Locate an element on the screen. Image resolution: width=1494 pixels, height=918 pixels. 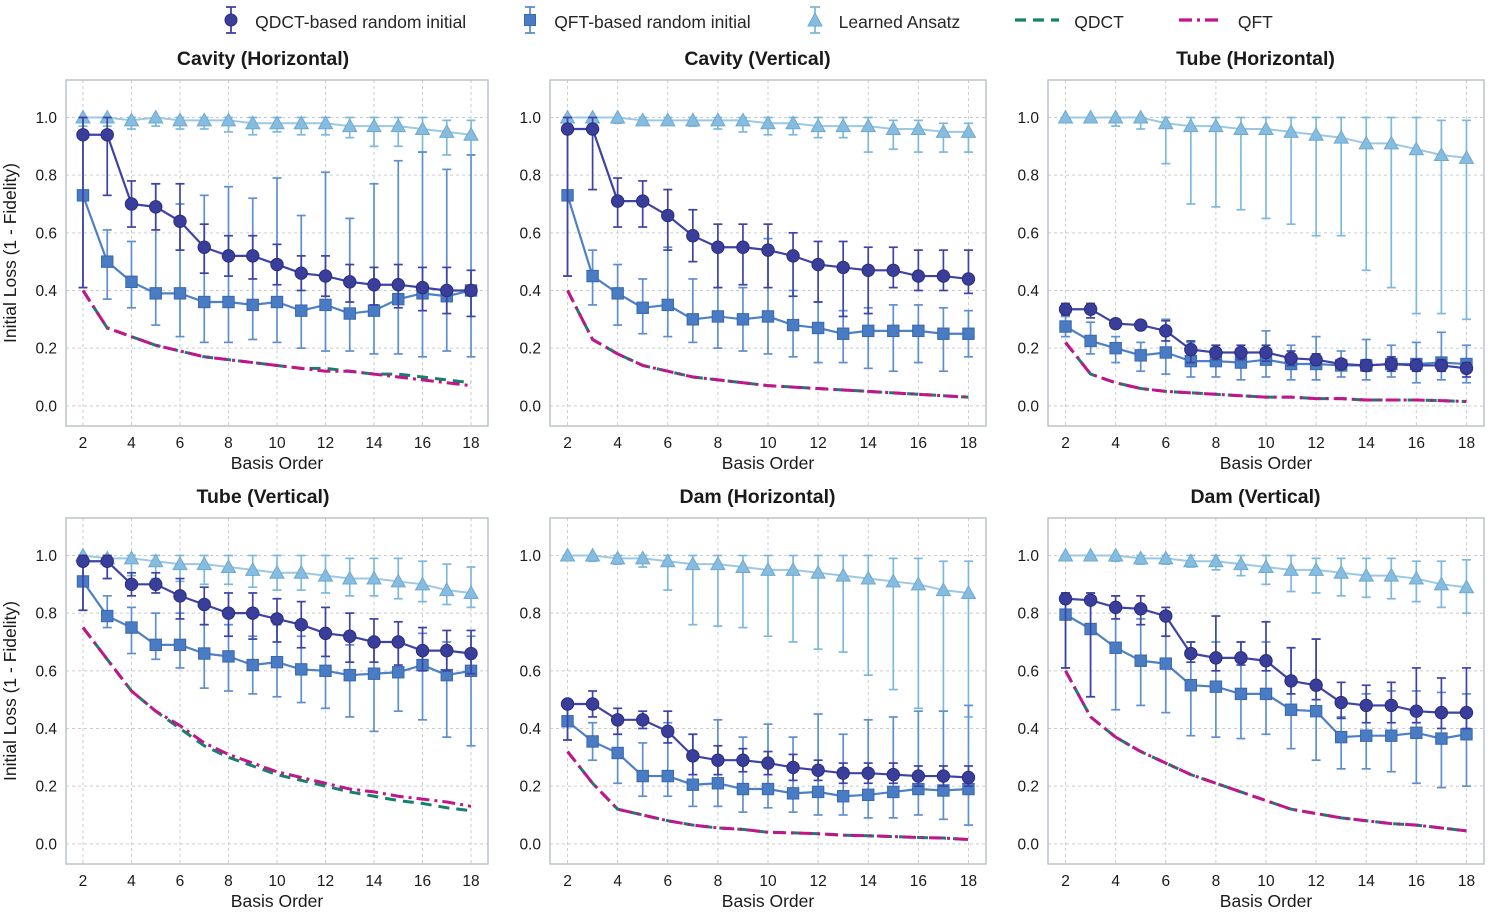
errorbar-triangle-icon is located at coordinates (815, 22).